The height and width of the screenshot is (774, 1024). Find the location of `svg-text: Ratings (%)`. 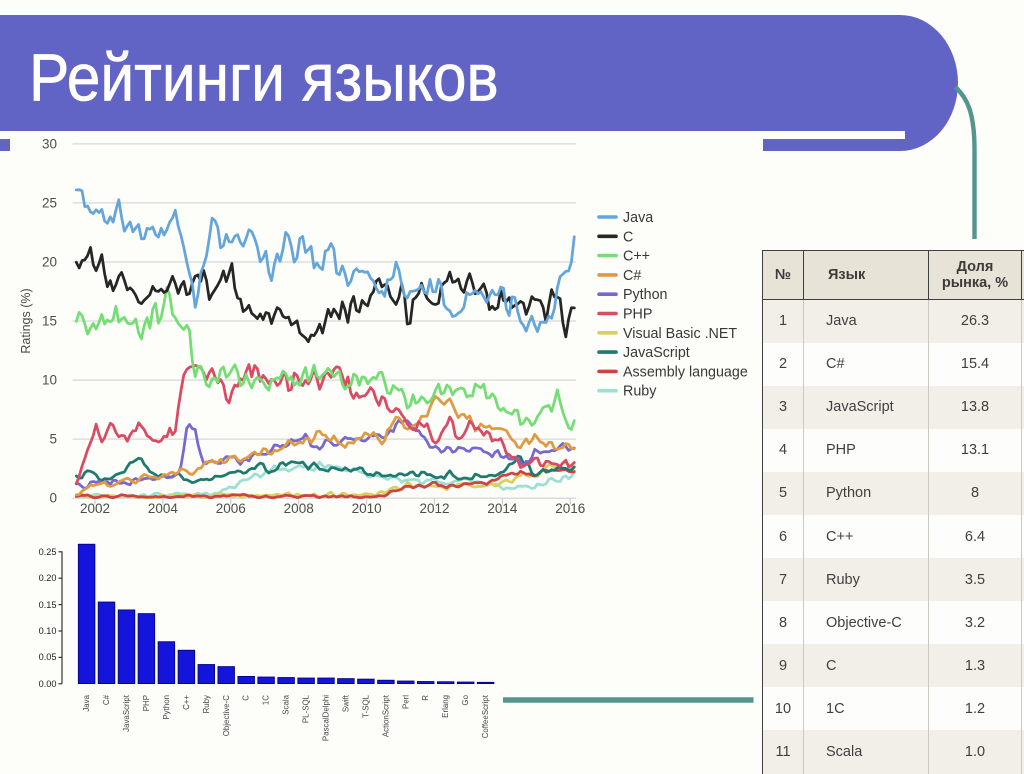

svg-text: Ratings (%) is located at coordinates (26, 320).